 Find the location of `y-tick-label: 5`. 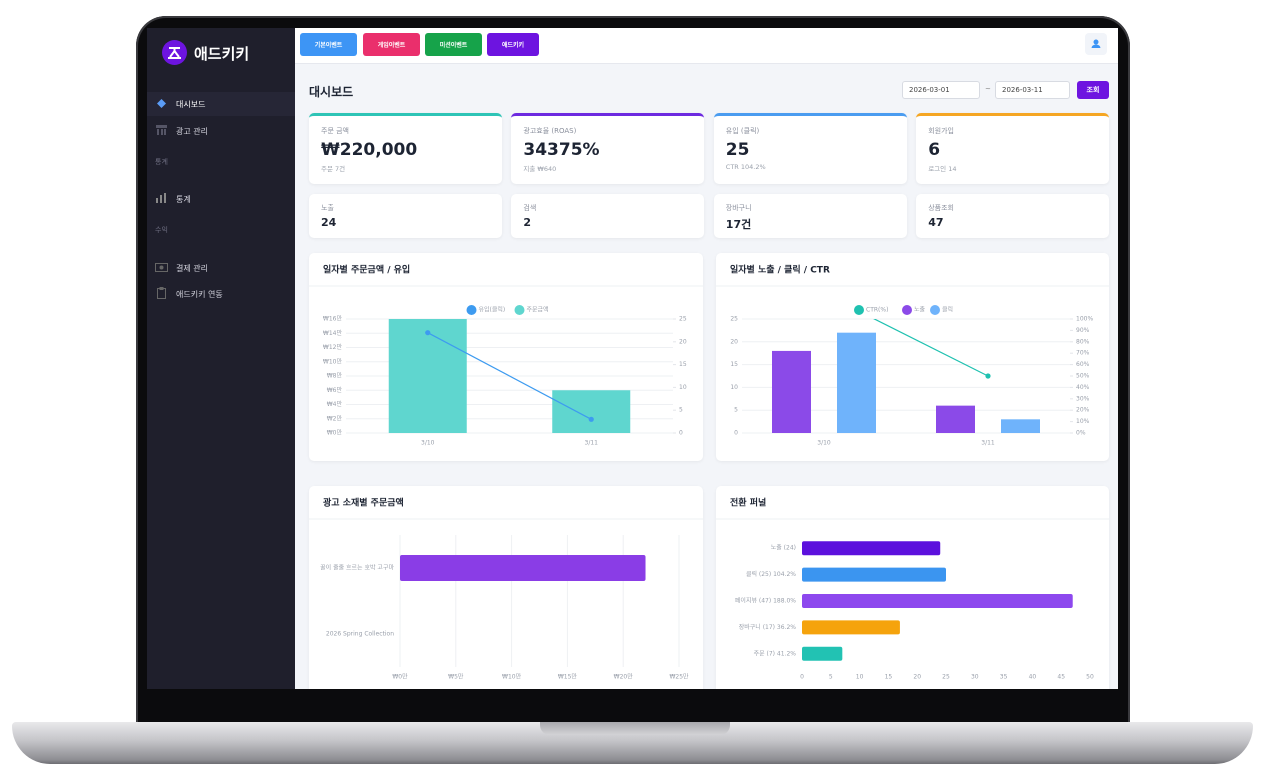

y-tick-label: 5 is located at coordinates (736, 410).